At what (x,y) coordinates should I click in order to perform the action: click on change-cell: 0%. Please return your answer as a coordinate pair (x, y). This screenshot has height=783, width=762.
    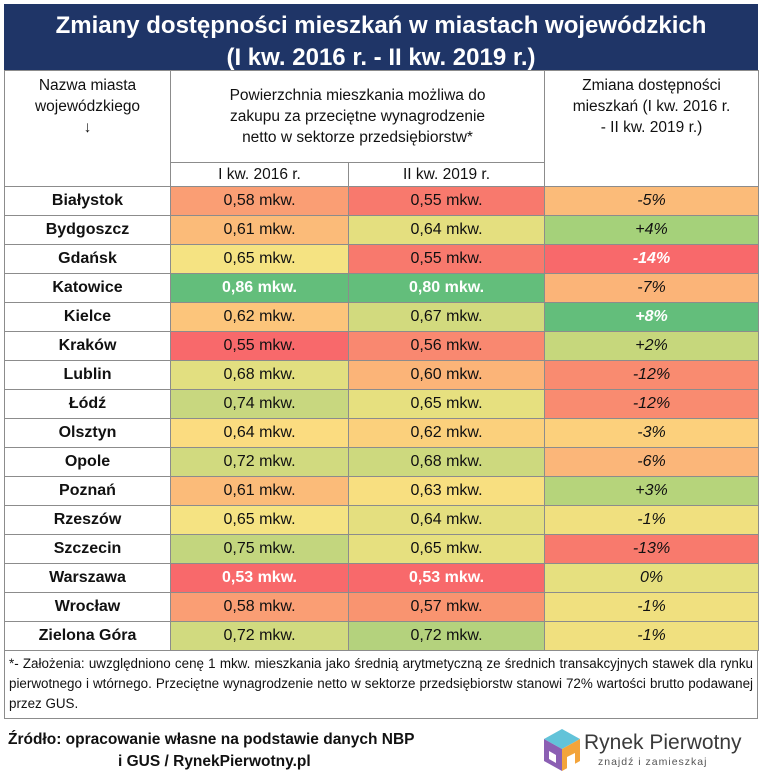
    Looking at the image, I should click on (652, 578).